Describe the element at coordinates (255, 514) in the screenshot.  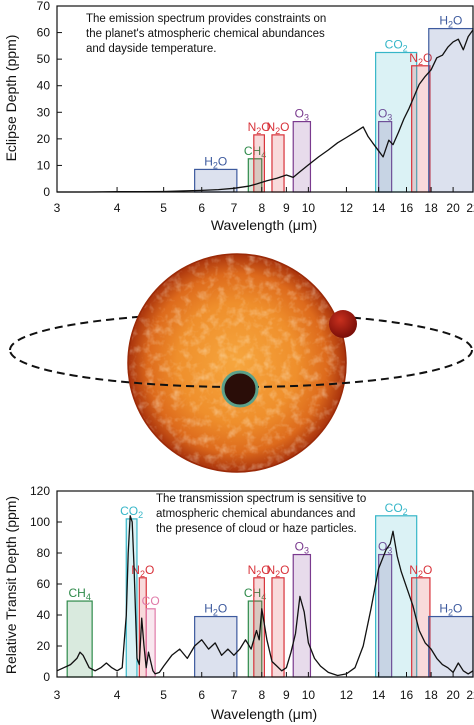
I see `transmission-note-line-2: atmospheric chemical abundances and` at that location.